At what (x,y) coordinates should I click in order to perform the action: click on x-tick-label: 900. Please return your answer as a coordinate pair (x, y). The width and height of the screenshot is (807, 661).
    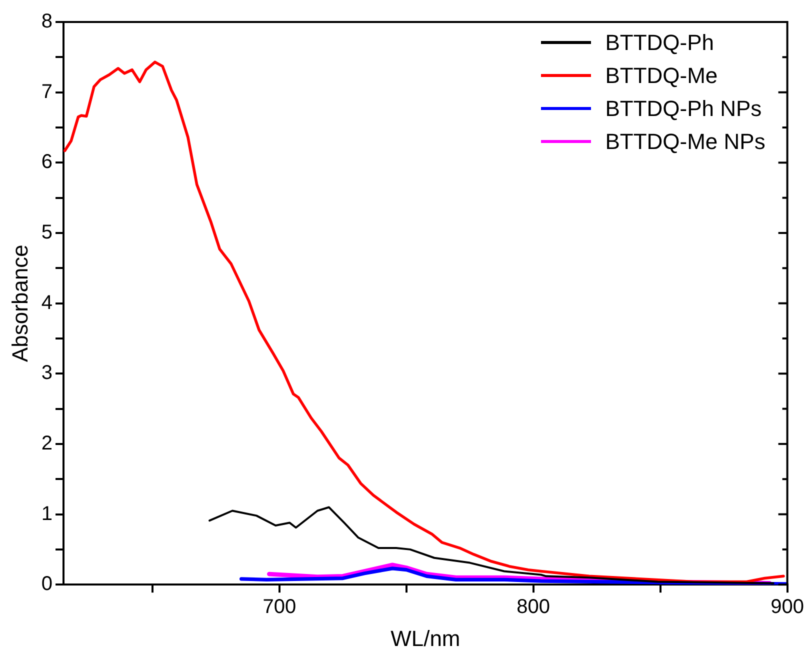
    Looking at the image, I should click on (787, 607).